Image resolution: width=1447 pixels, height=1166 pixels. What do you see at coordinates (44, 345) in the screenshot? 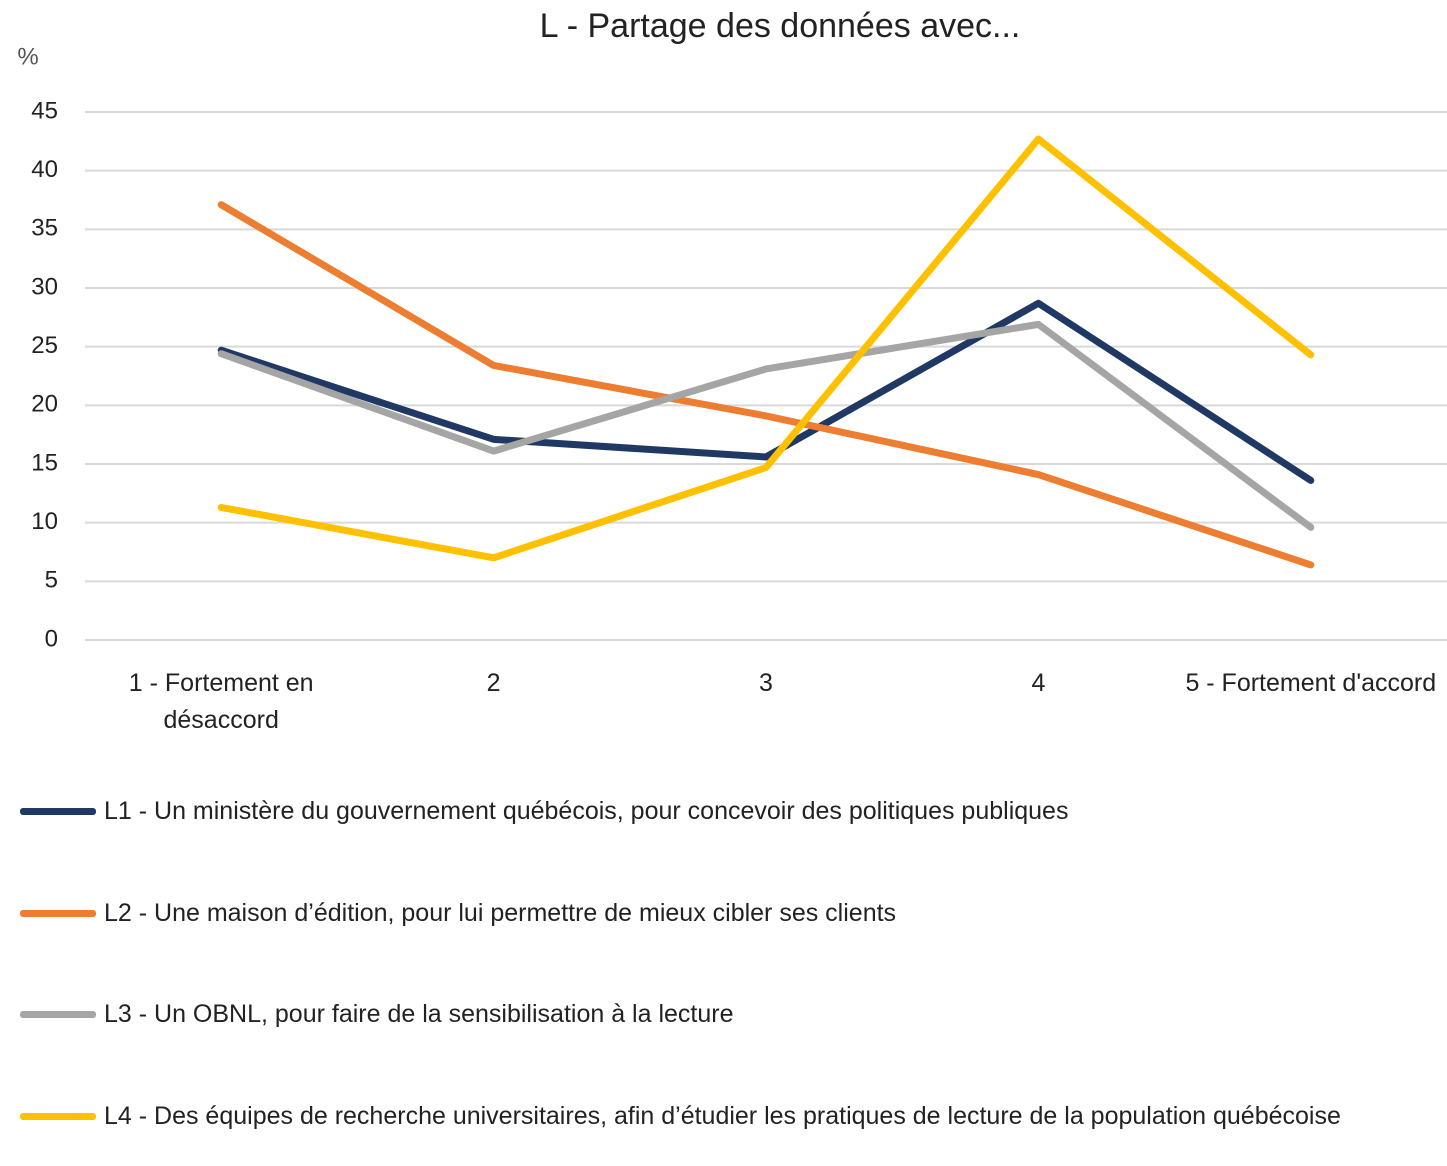
I see `y-tick-label: 25` at bounding box center [44, 345].